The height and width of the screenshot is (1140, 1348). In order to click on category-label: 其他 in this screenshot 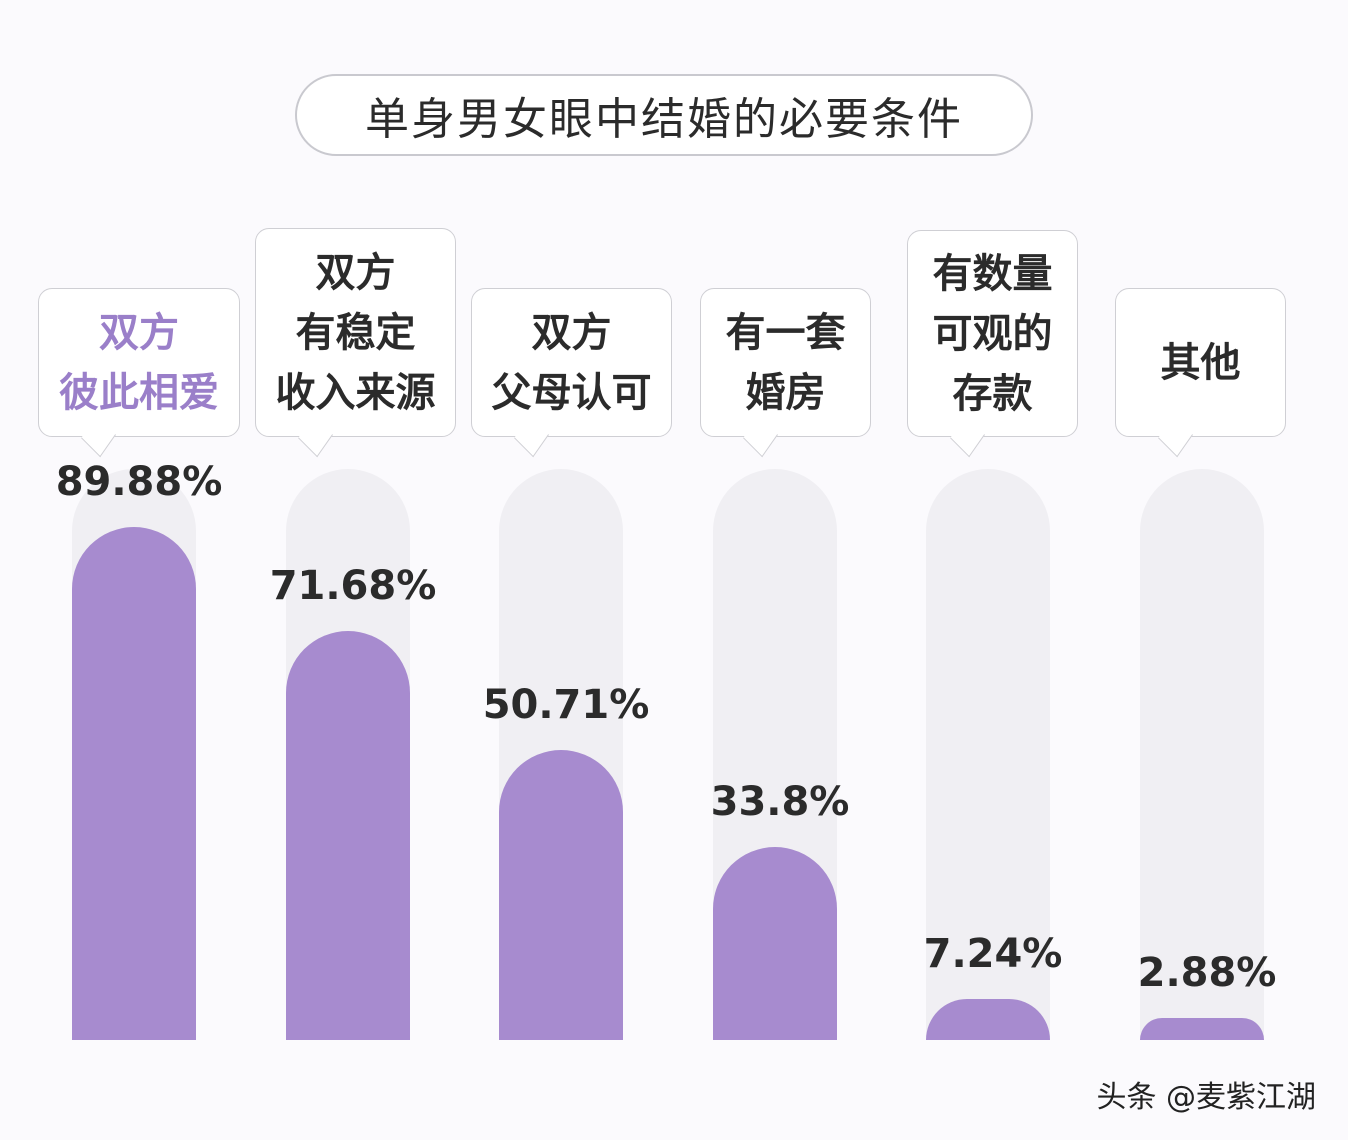, I will do `click(1200, 373)`.